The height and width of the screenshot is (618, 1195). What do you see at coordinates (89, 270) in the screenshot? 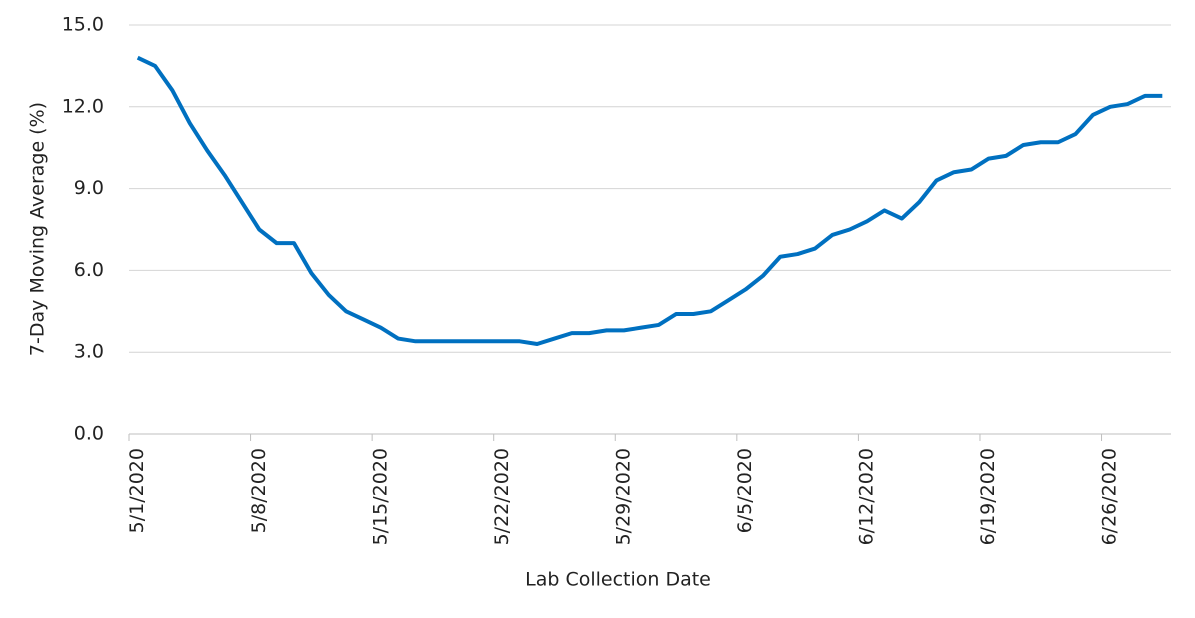
I see `y-tick-label: 6.0` at bounding box center [89, 270].